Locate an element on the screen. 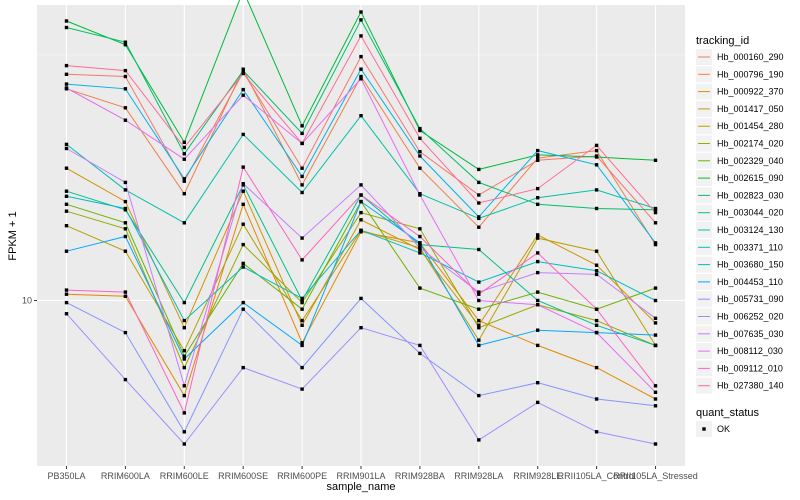  data-point-Hb_007635_030-RRIM928LE is located at coordinates (538, 272).